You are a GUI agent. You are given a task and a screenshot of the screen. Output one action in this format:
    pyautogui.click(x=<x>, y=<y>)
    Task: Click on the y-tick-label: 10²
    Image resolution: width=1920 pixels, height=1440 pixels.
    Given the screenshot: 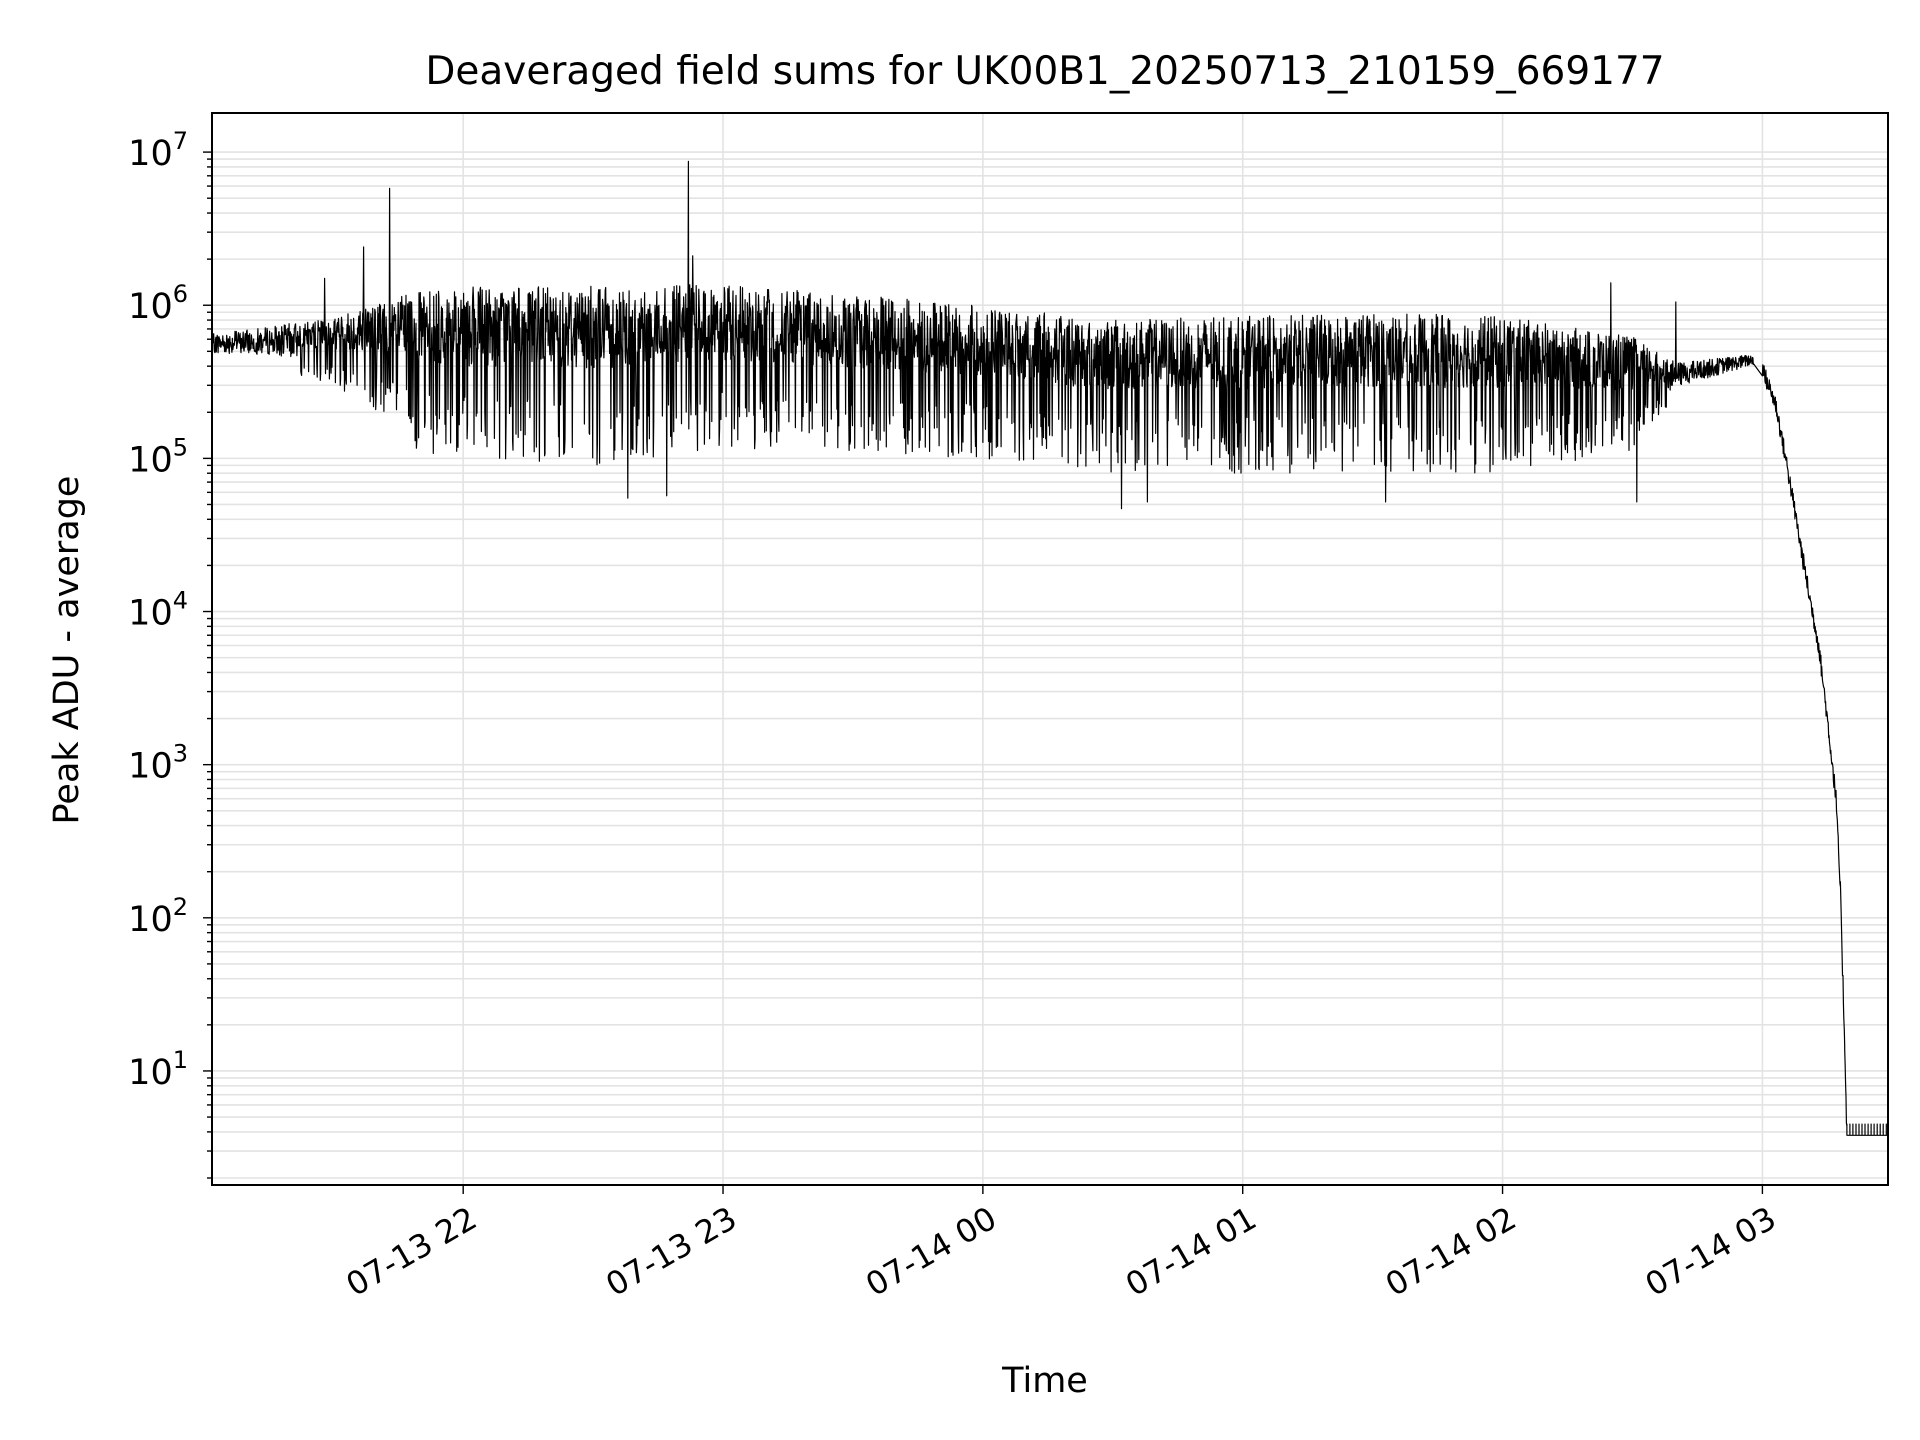 What is the action you would take?
    pyautogui.click(x=158, y=916)
    